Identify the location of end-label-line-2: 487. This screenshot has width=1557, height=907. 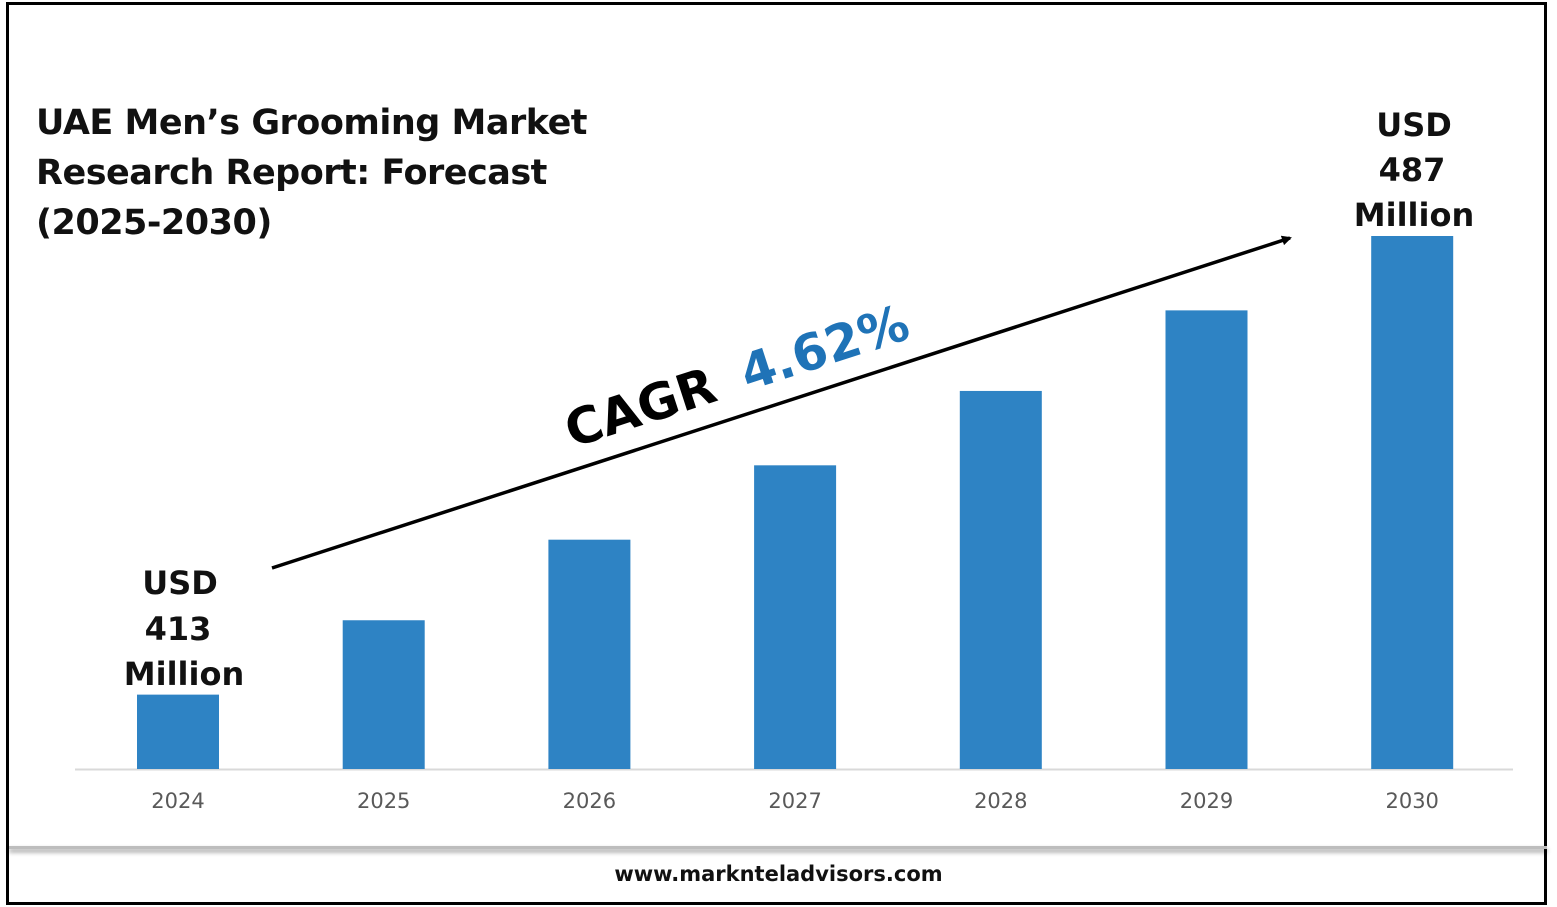
(1412, 170).